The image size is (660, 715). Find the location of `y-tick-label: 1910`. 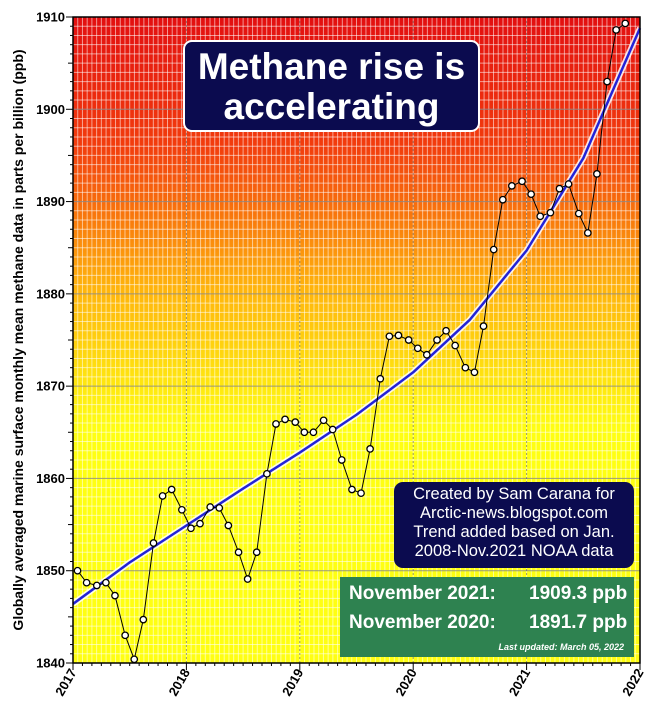

y-tick-label: 1910 is located at coordinates (50, 17).